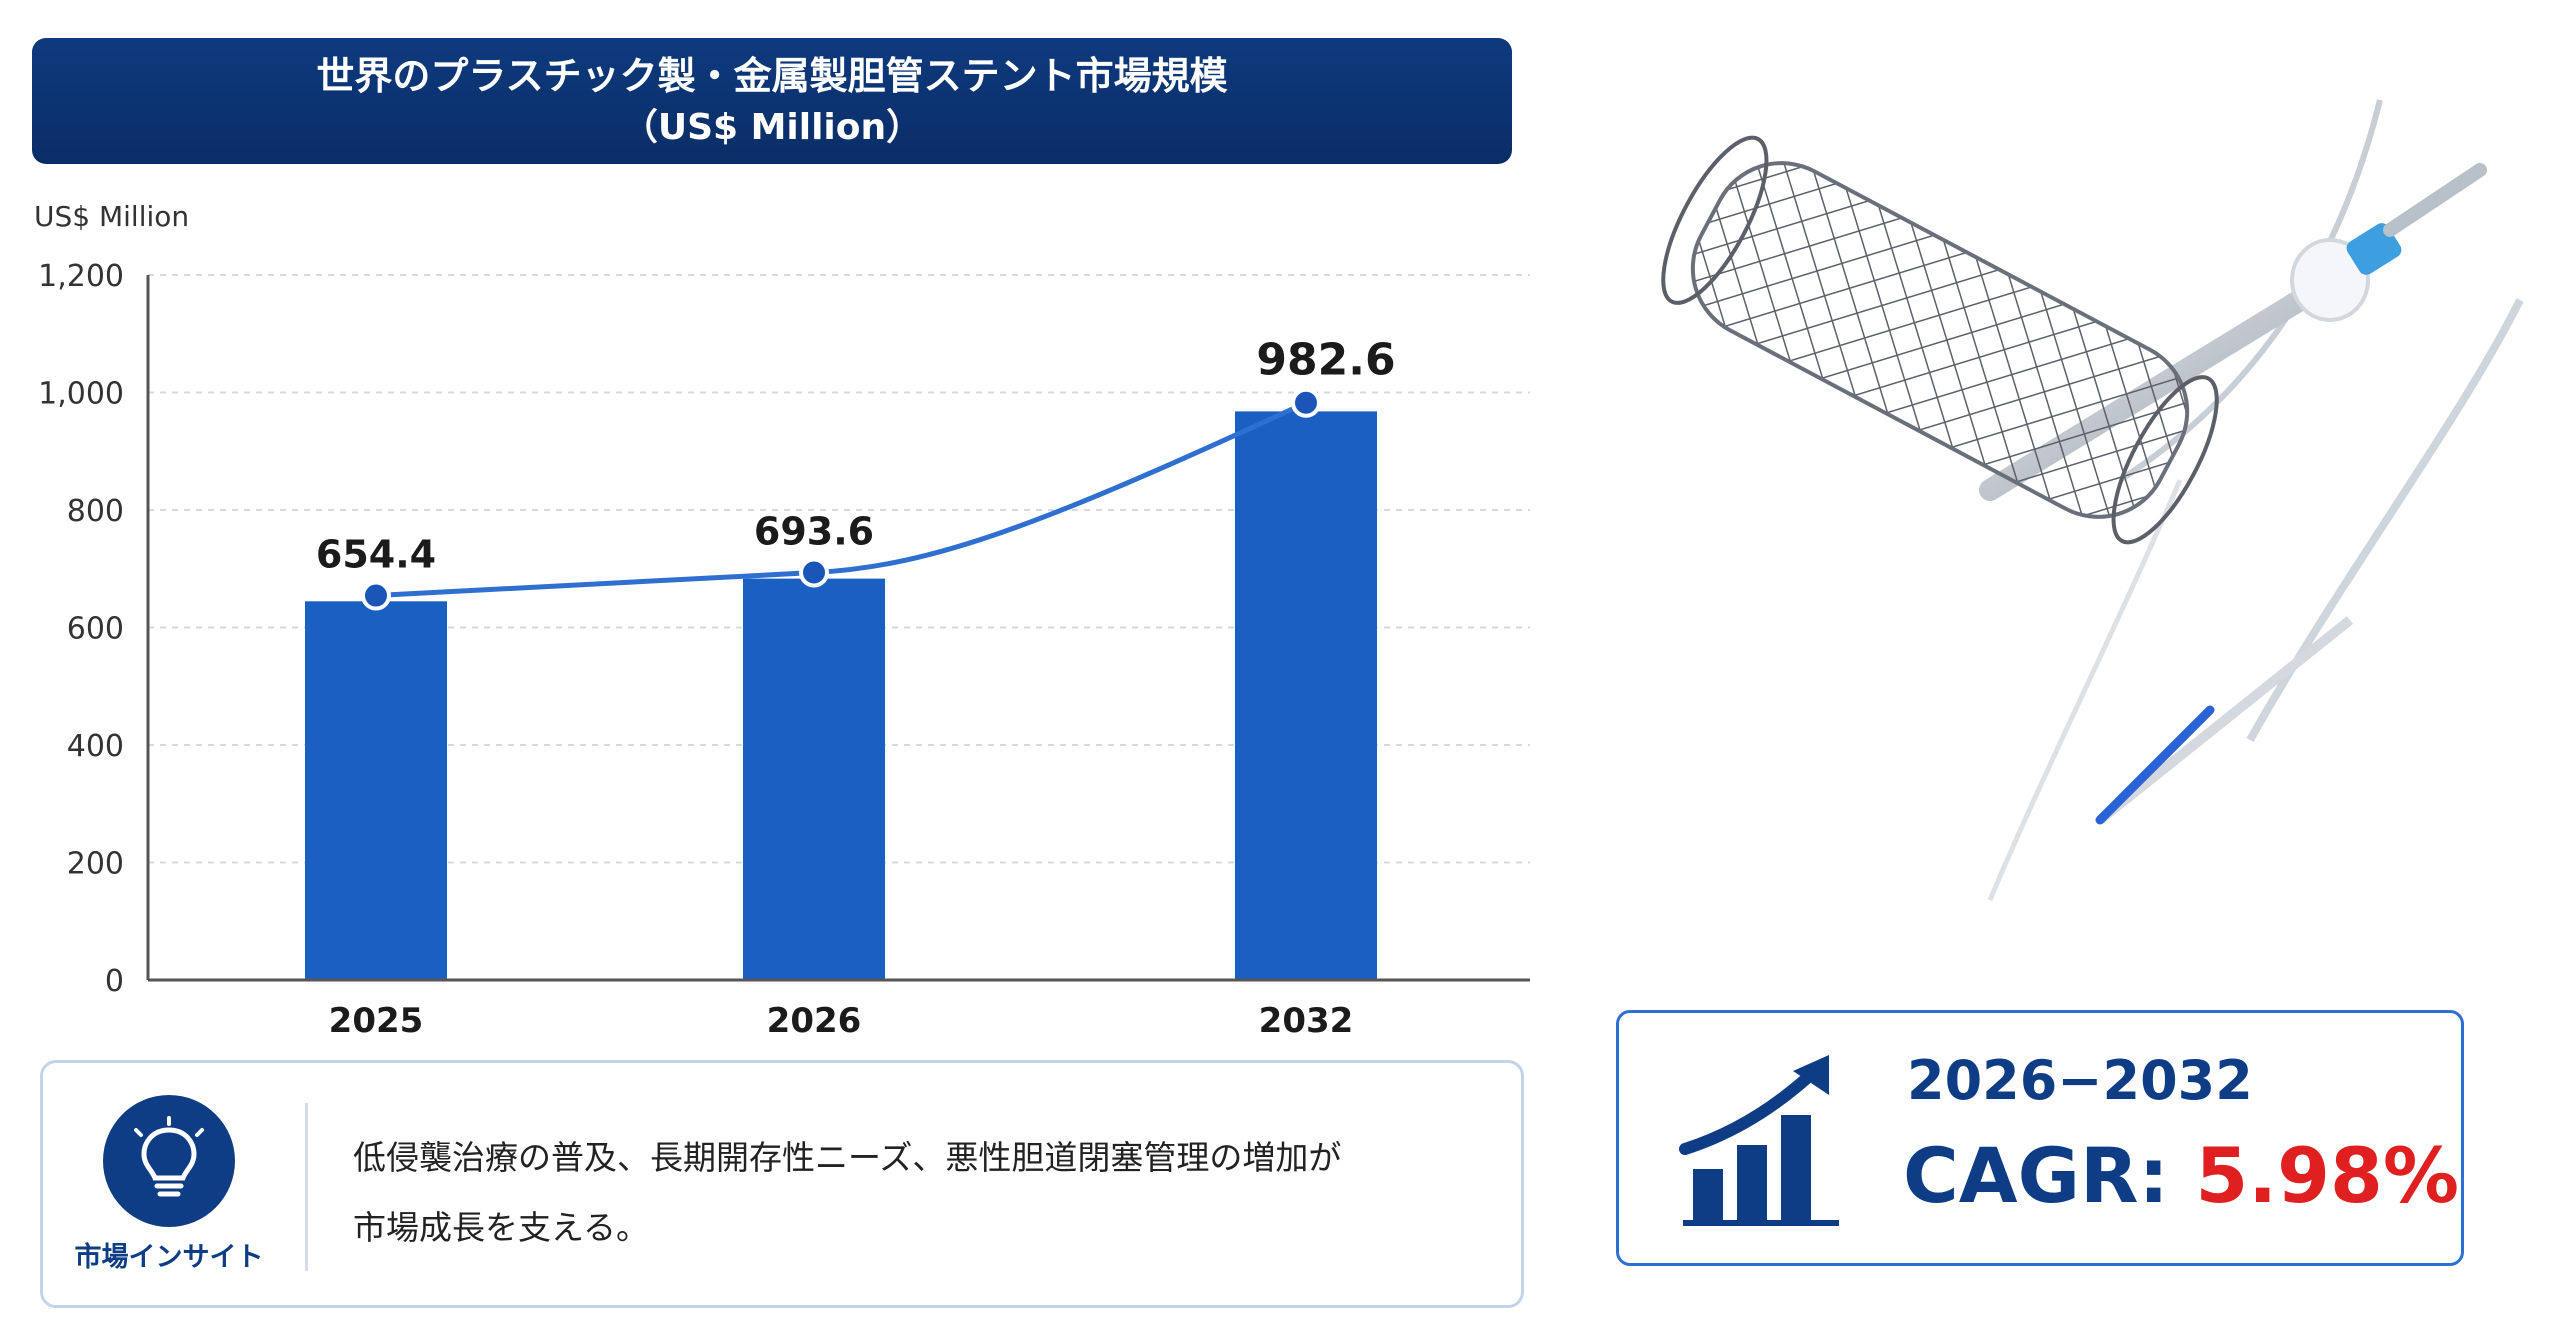 This screenshot has width=2560, height=1320. What do you see at coordinates (1759, 1140) in the screenshot?
I see `growth-chart-icon` at bounding box center [1759, 1140].